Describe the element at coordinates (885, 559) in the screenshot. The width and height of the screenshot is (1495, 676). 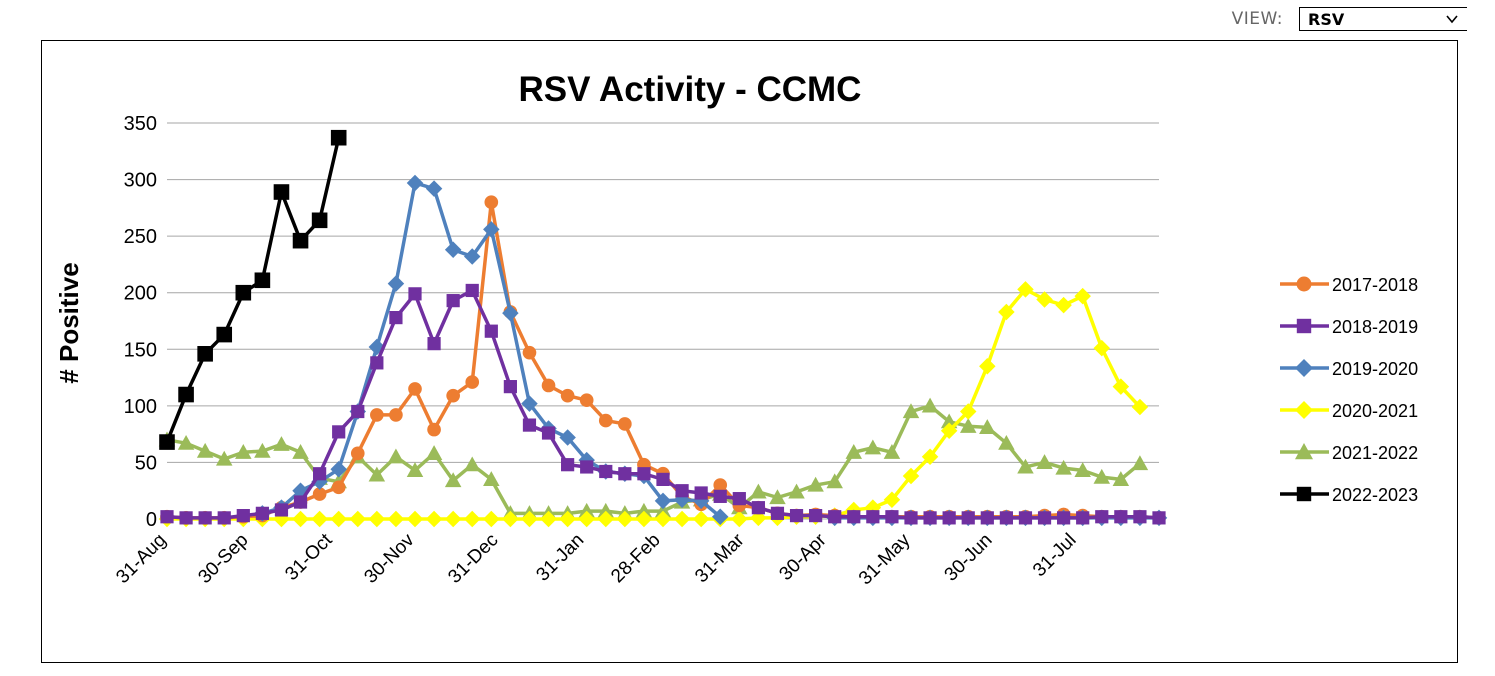
I see `x-tick-label: 31-May` at that location.